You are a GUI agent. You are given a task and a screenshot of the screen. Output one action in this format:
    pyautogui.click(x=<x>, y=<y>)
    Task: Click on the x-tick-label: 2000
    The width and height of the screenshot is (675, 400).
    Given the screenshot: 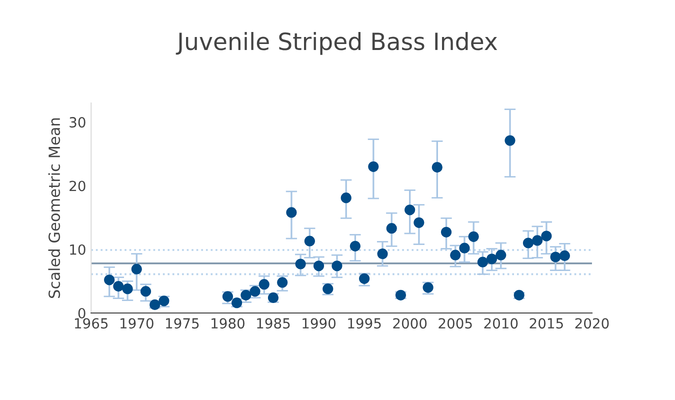 What is the action you would take?
    pyautogui.click(x=410, y=323)
    